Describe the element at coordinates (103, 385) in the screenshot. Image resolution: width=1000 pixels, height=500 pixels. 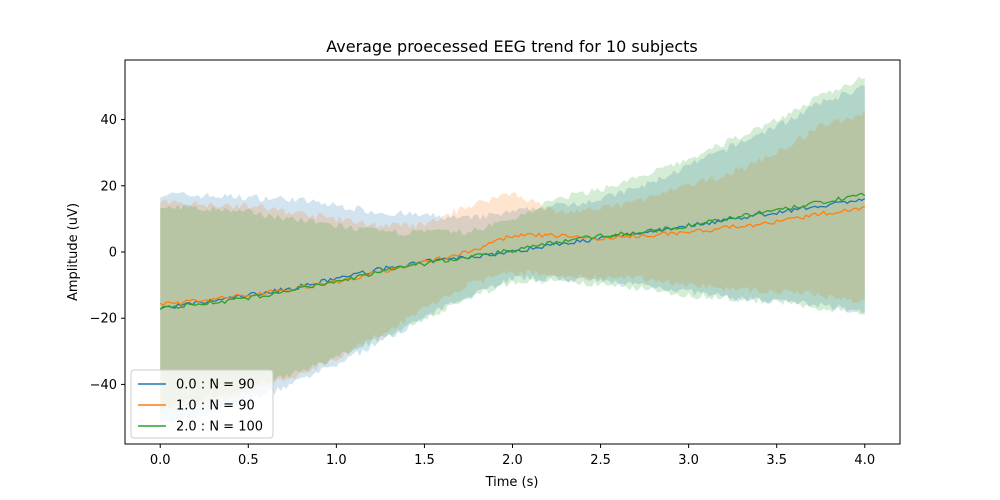
I see `y-tick-label: −40` at that location.